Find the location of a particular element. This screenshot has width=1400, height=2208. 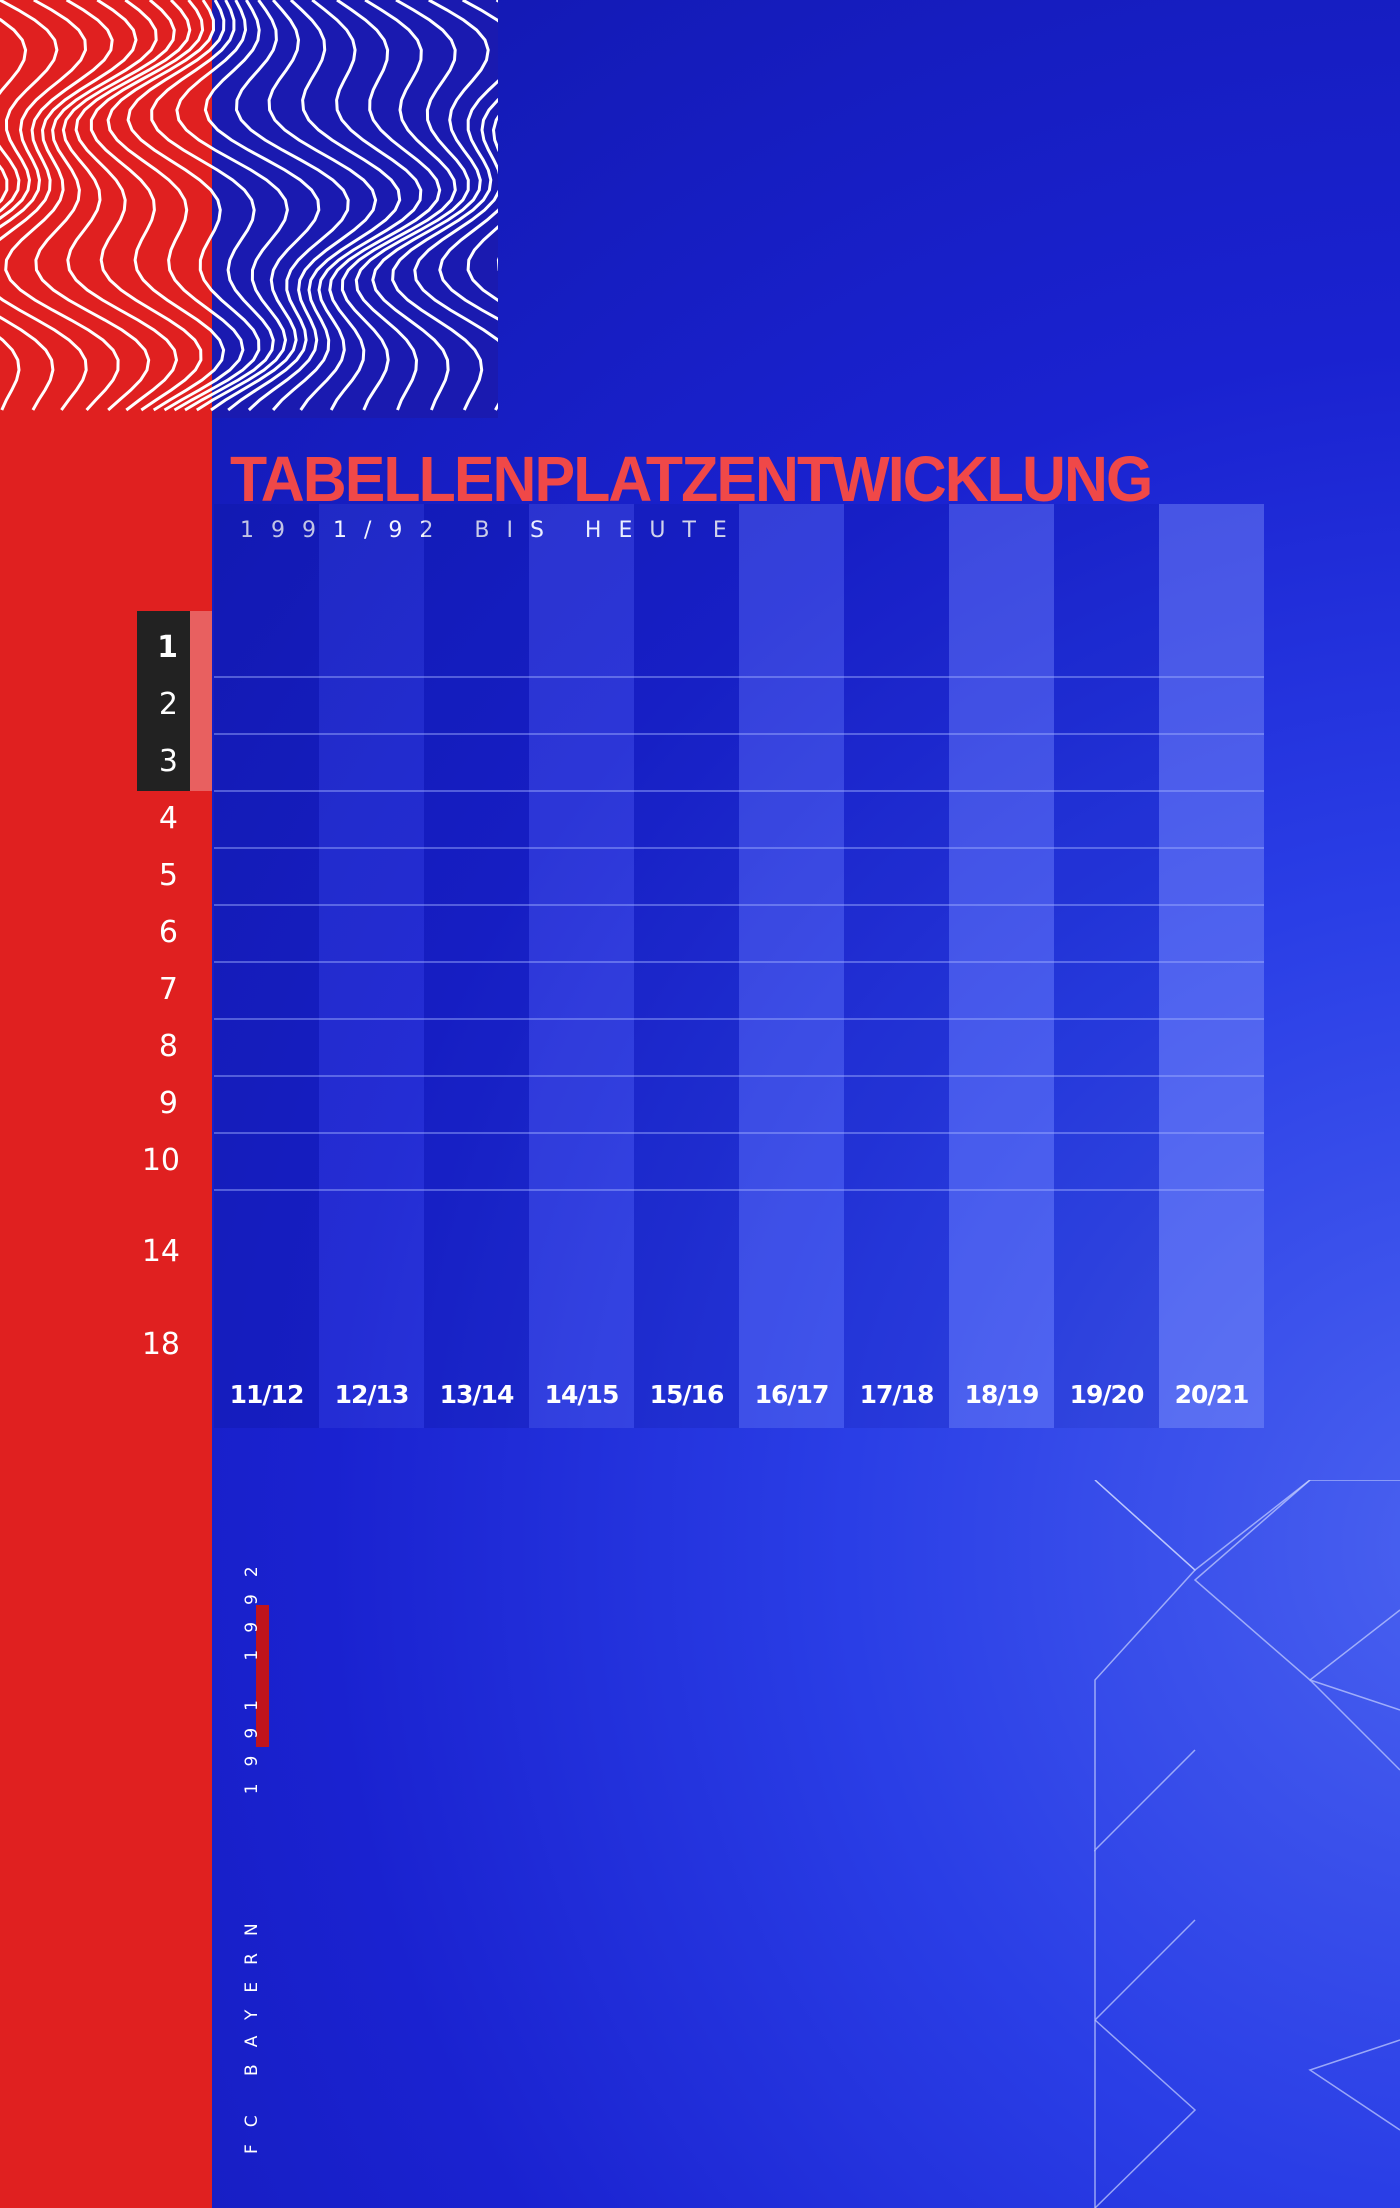

club-name: FC BAYERN is located at coordinates (252, 2030).